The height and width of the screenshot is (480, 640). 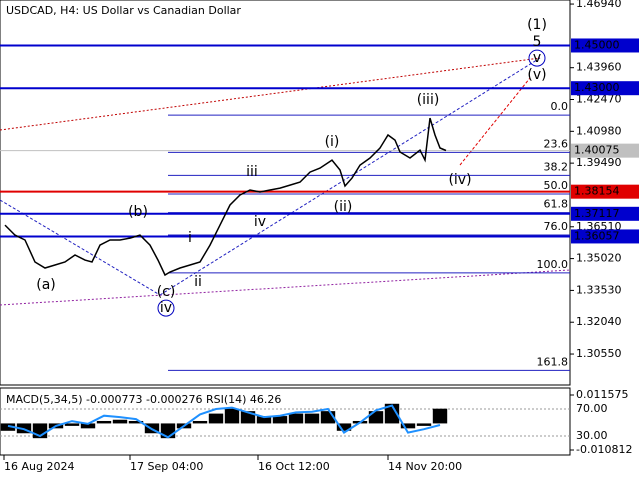 What do you see at coordinates (343, 207) in the screenshot?
I see `wave-label: (ii)` at bounding box center [343, 207].